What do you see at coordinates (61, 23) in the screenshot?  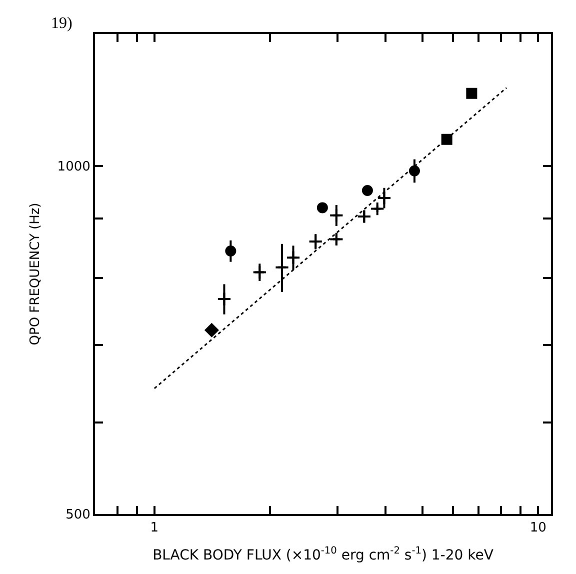 I see `text: 19)` at bounding box center [61, 23].